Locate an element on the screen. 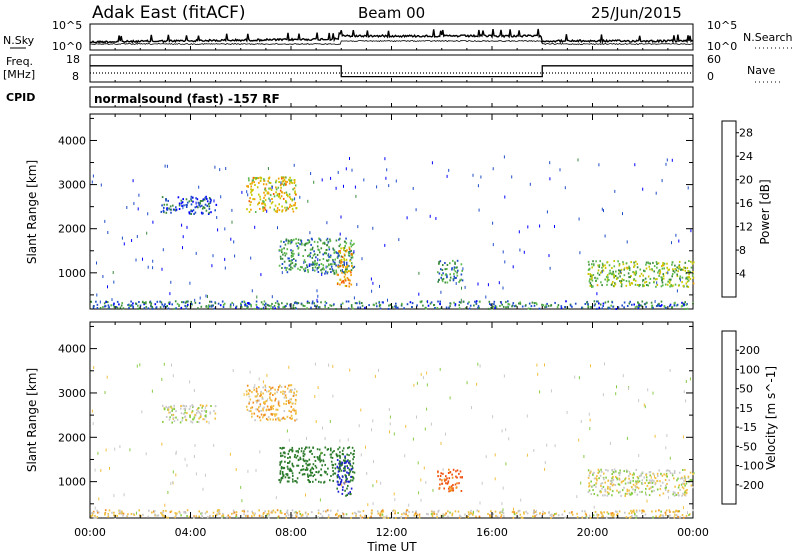 The height and width of the screenshot is (554, 800). noise-left-tick-bottom: 10^0 is located at coordinates (67, 46).